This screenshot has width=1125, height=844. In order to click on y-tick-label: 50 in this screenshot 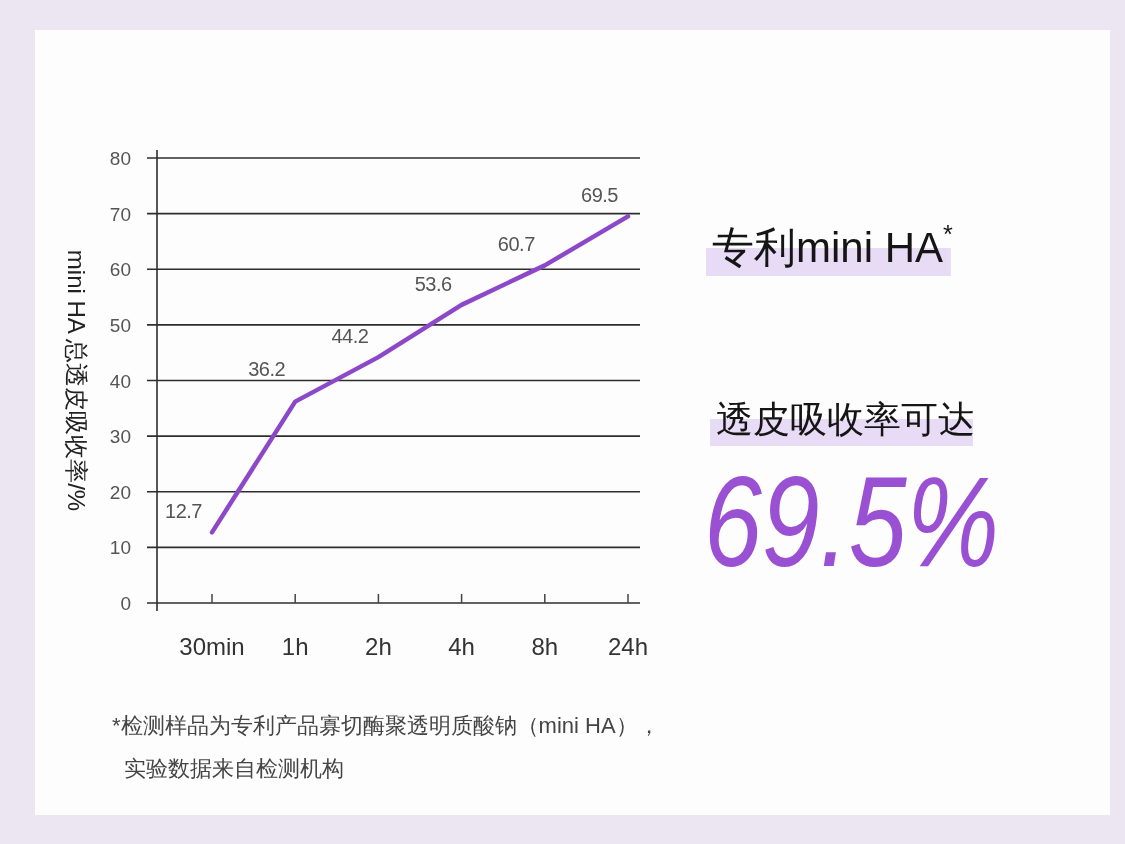, I will do `click(120, 325)`.